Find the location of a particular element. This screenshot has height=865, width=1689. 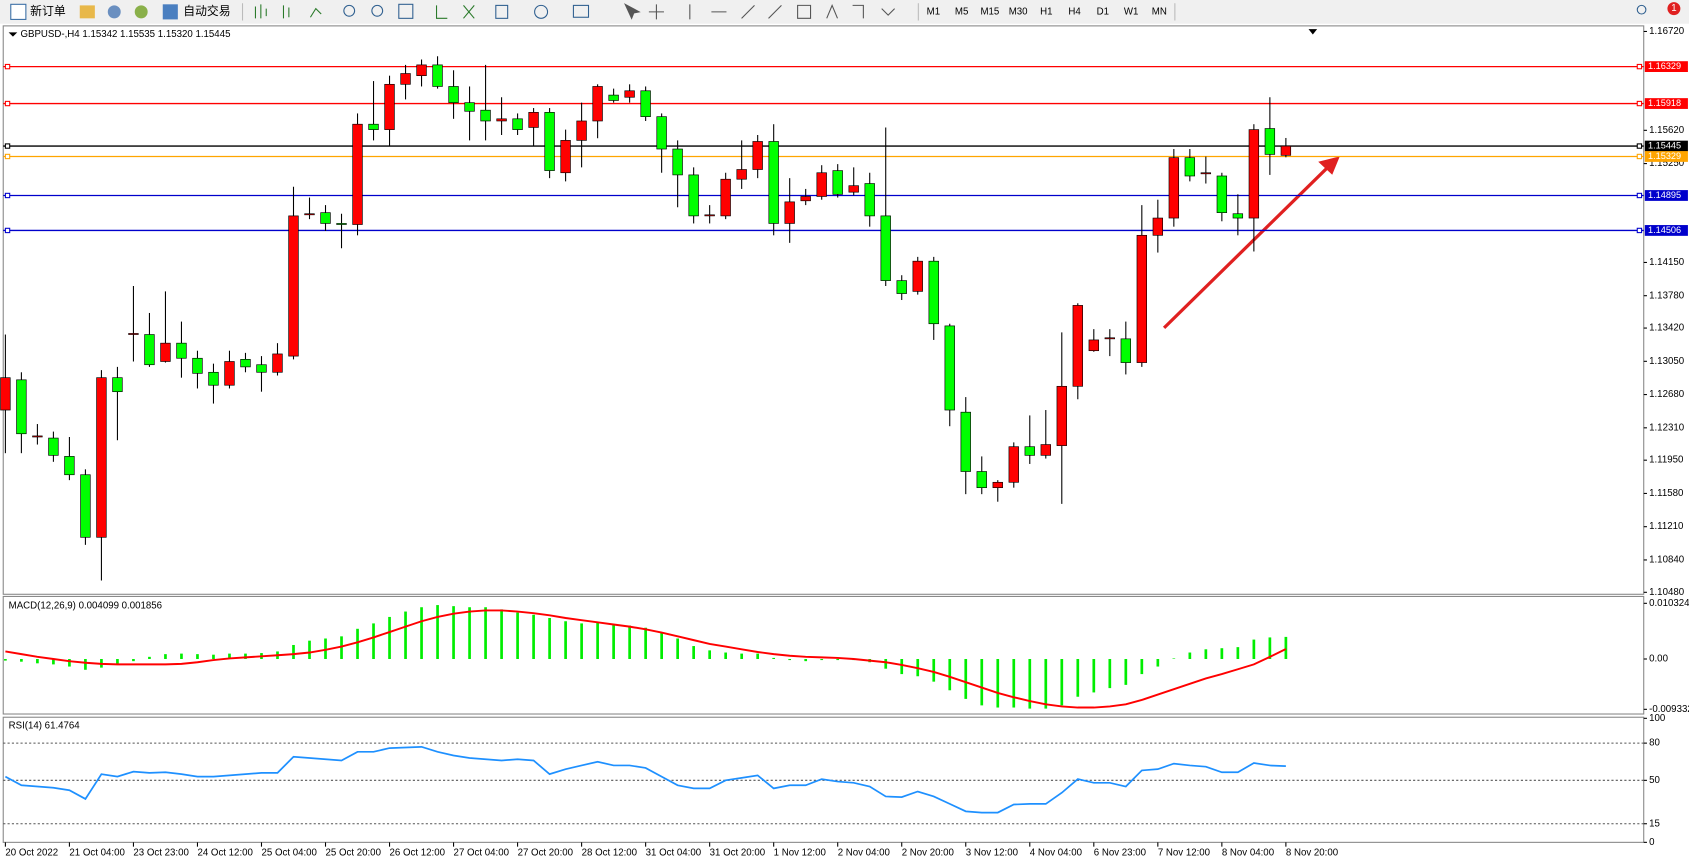

y-tick-label: 1.15620 is located at coordinates (1667, 130).